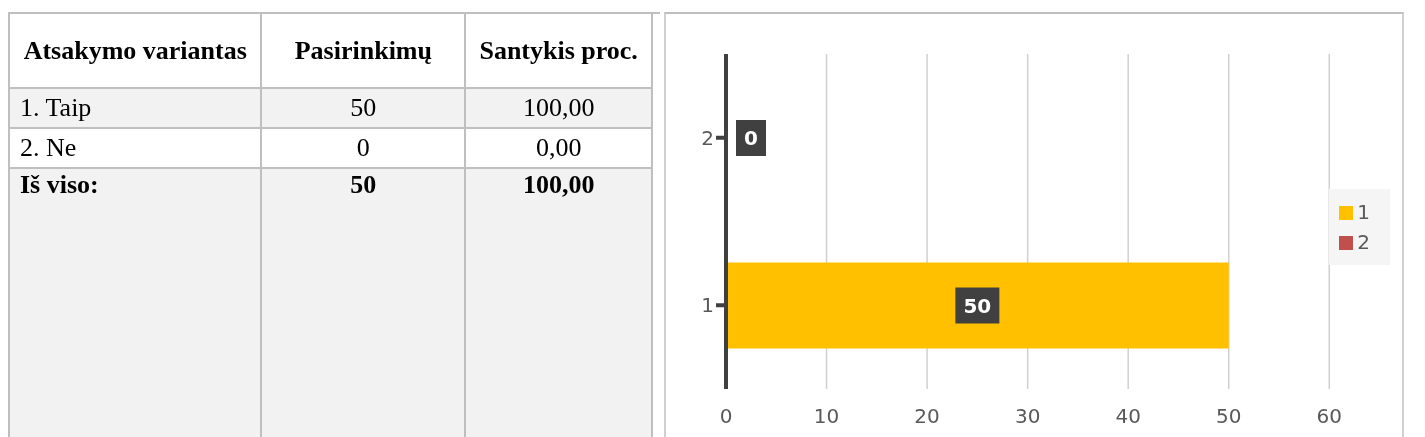  I want to click on legend-label: 2, so click(1363, 241).